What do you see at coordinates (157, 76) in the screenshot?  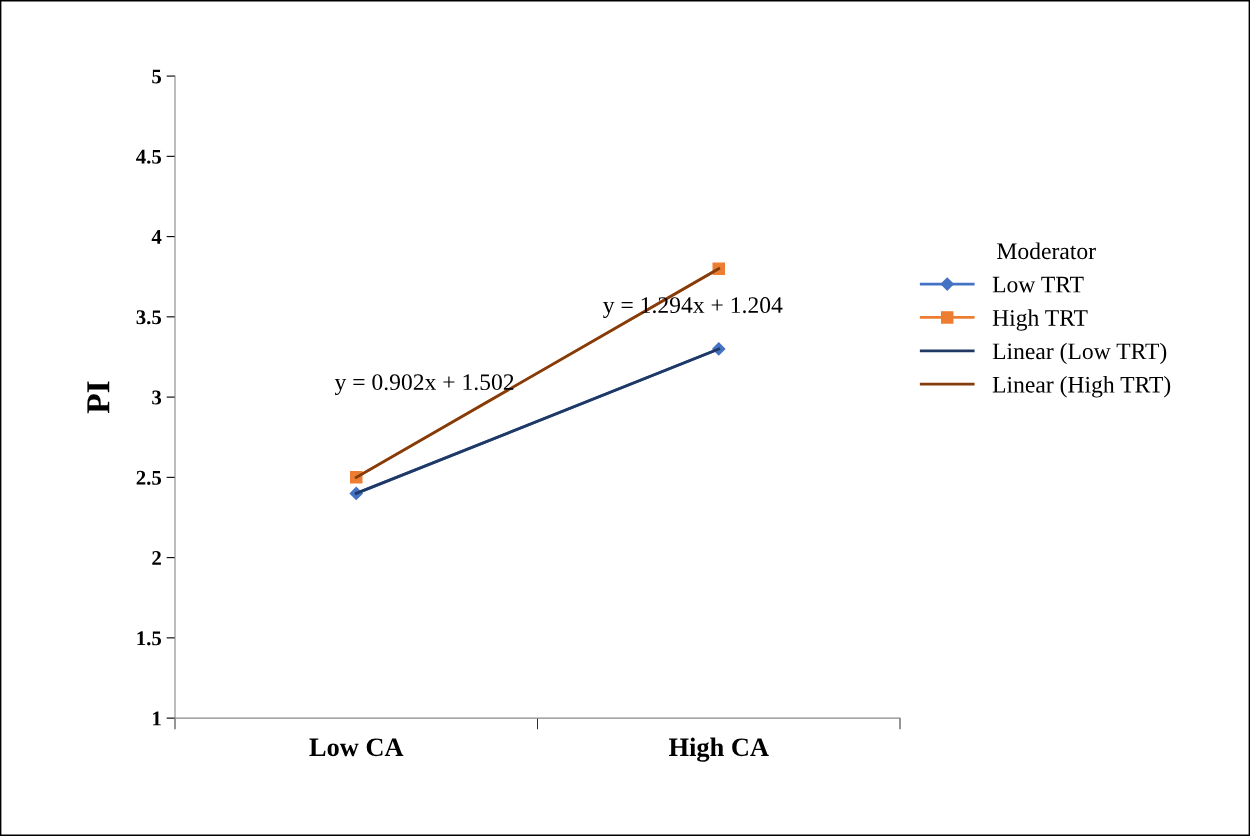 I see `y-tick-label: 5` at bounding box center [157, 76].